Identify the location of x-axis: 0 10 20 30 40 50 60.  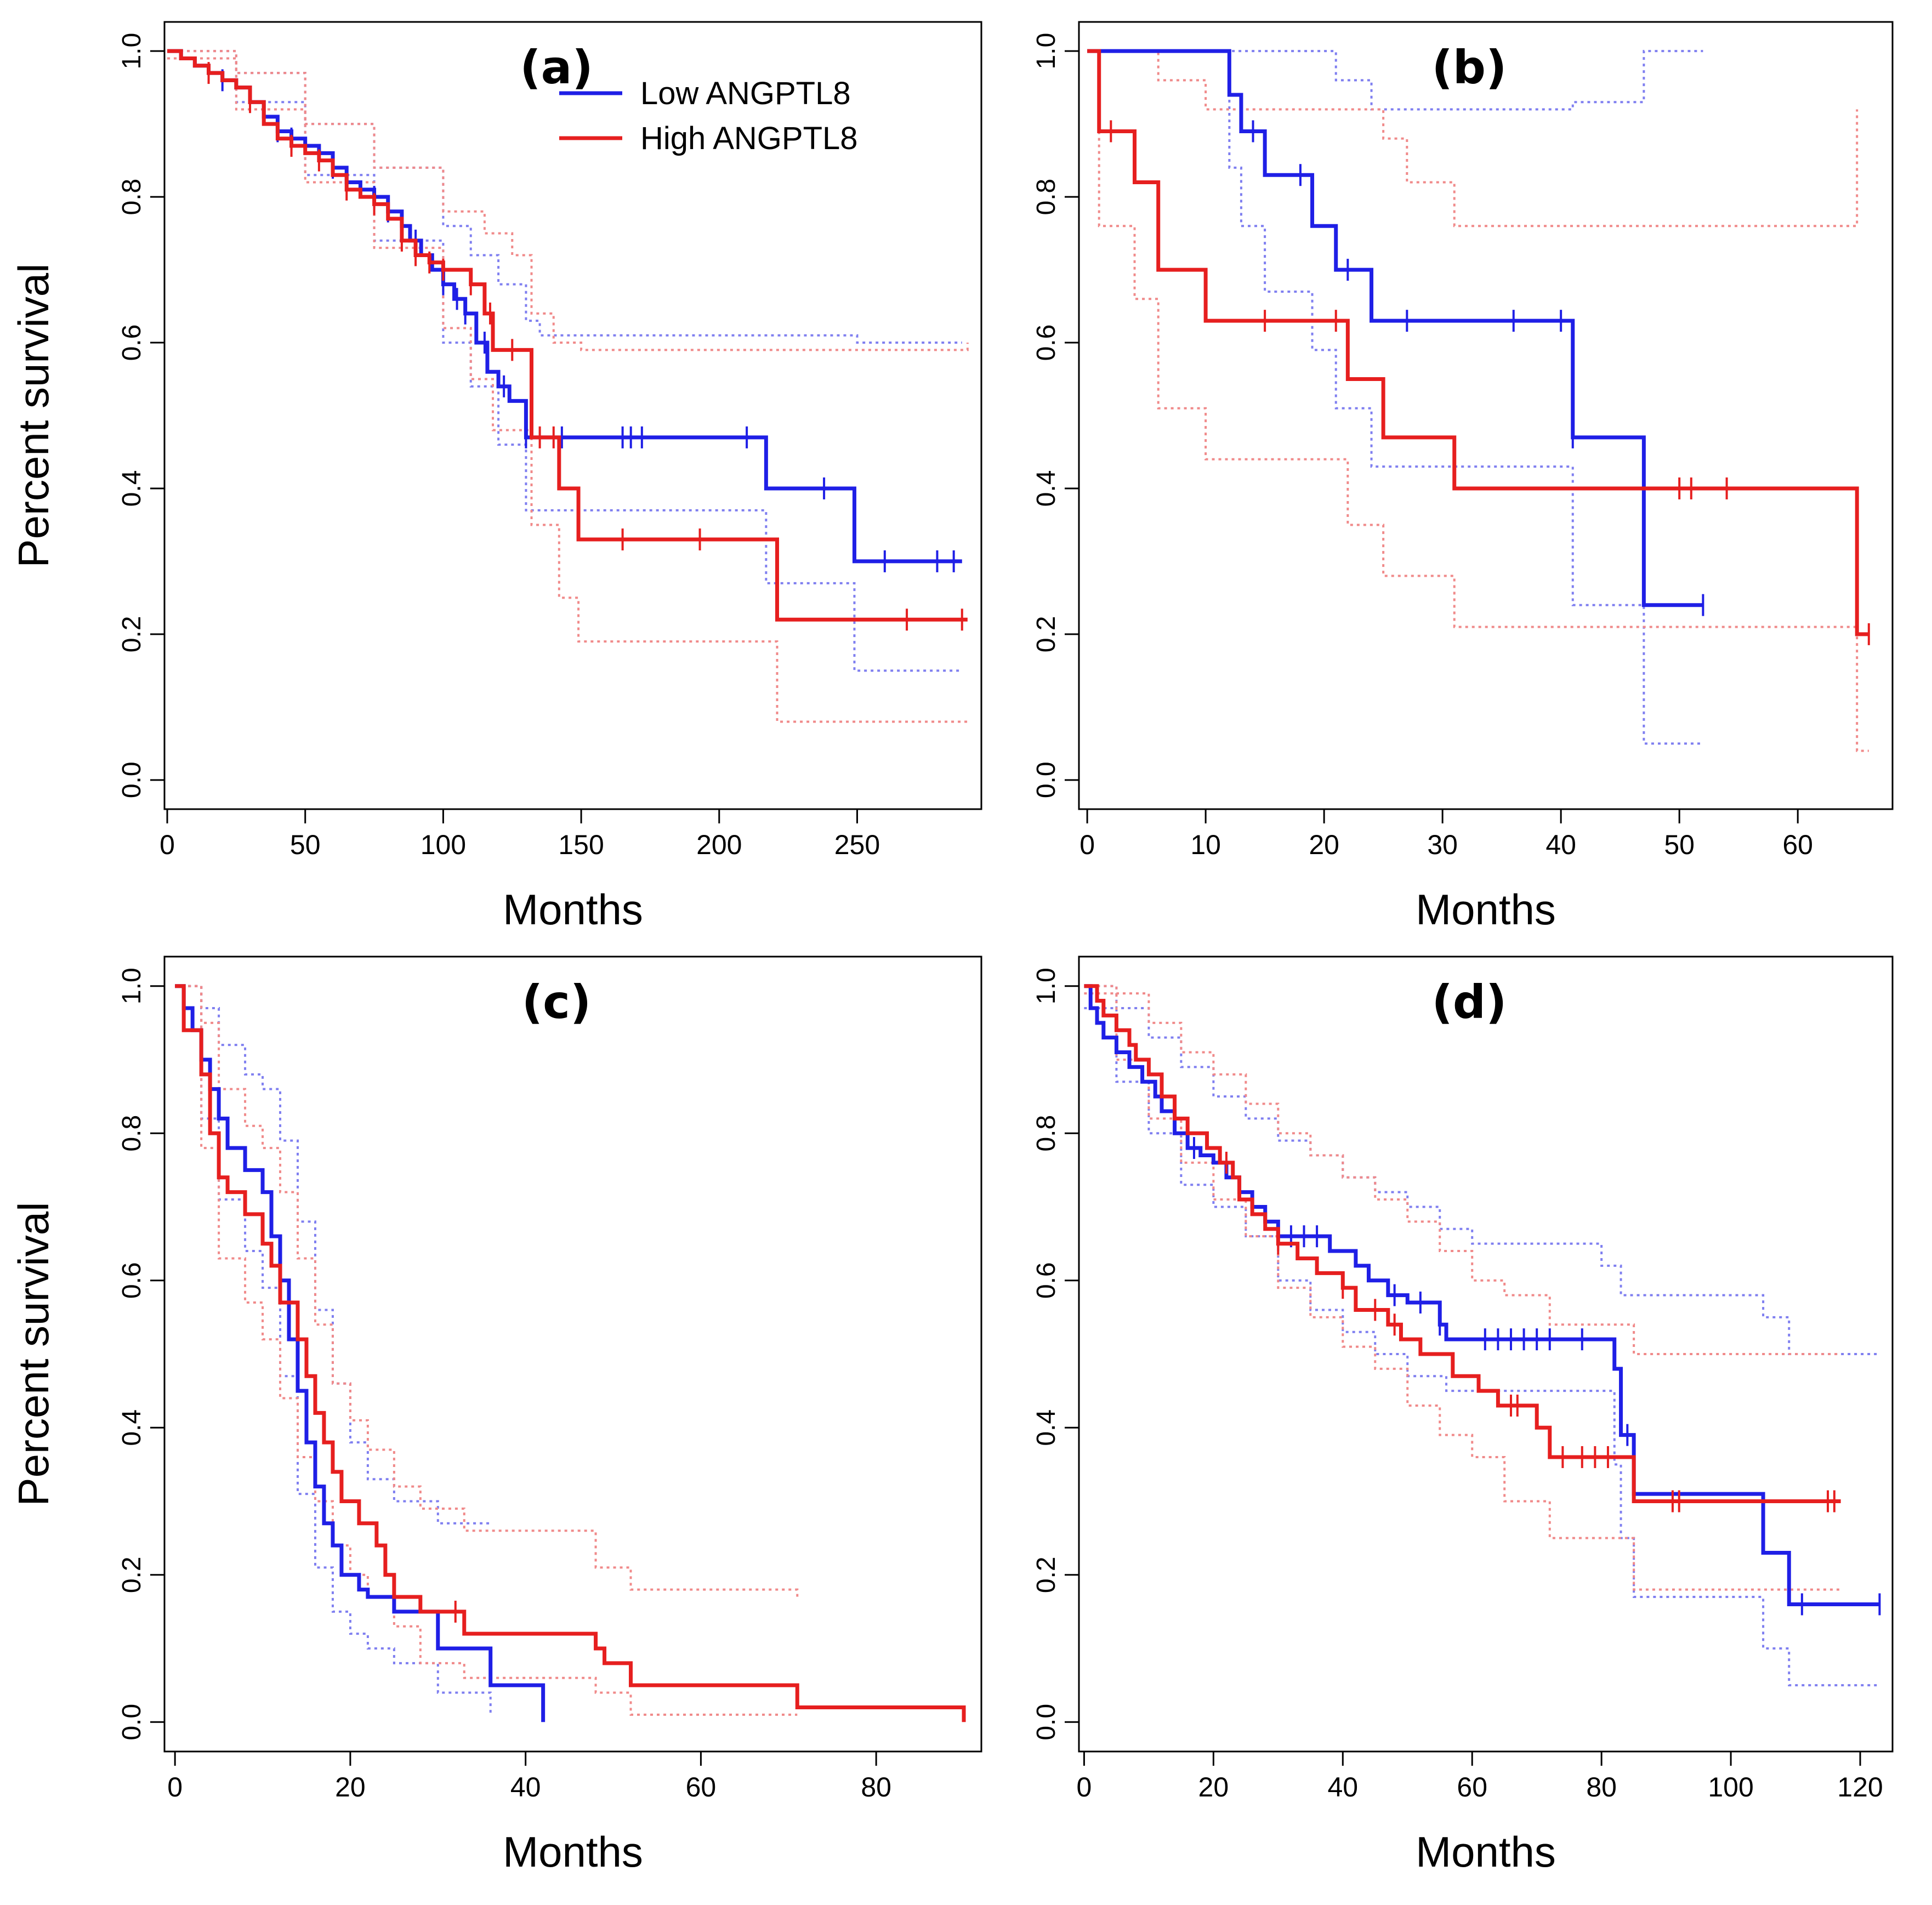
(1446, 834).